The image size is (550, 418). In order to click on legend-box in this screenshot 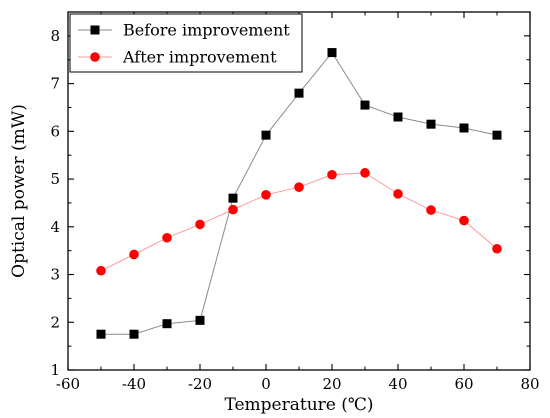, I will do `click(186, 43)`.